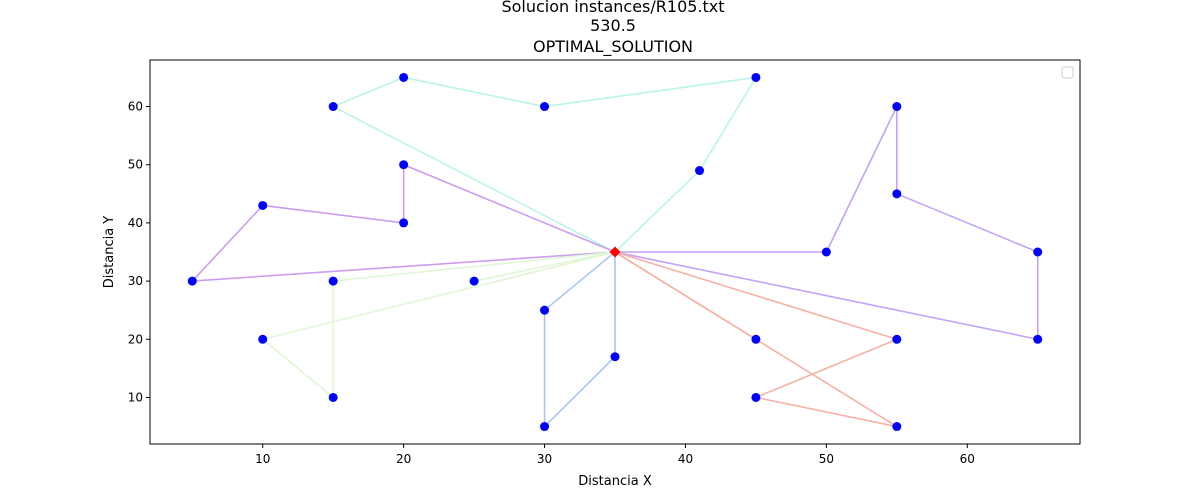  What do you see at coordinates (135, 165) in the screenshot?
I see `y-tick-label-50: 50` at bounding box center [135, 165].